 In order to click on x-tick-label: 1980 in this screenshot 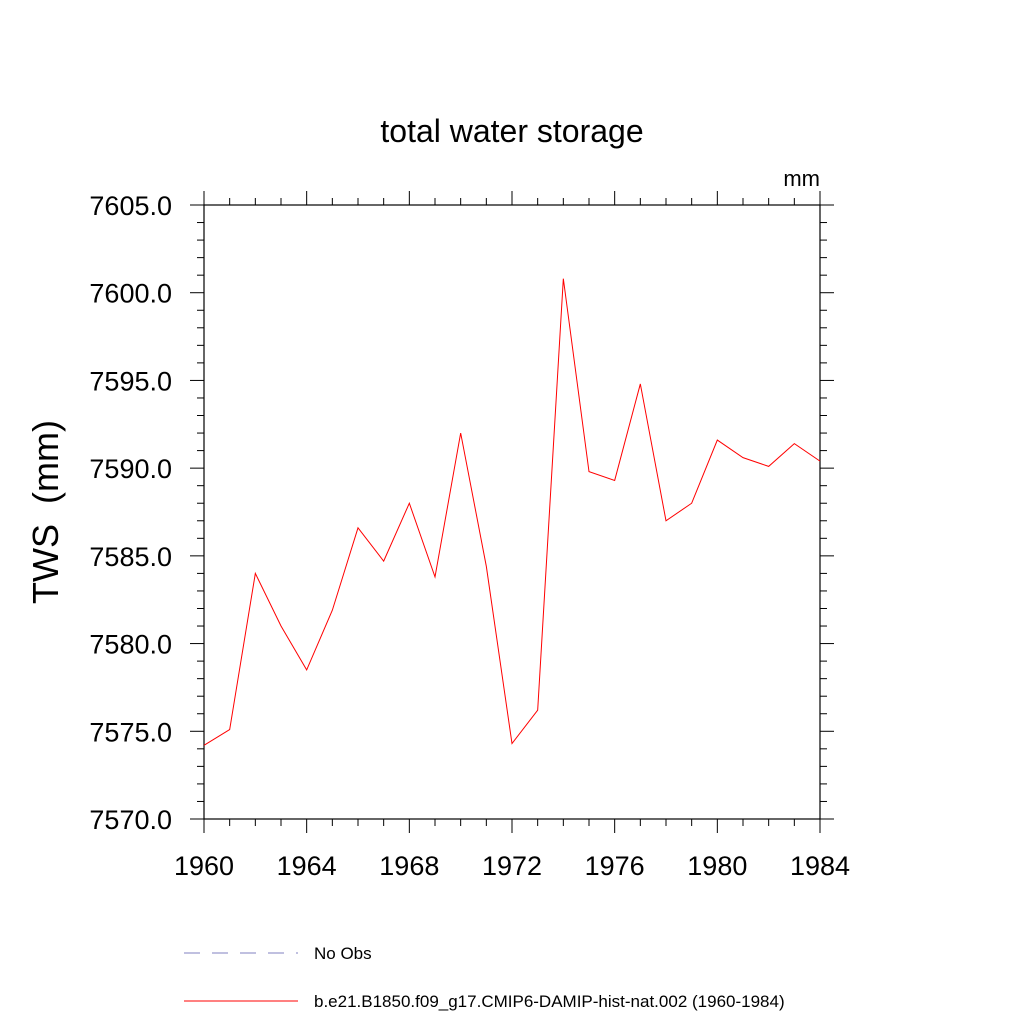, I will do `click(717, 866)`.